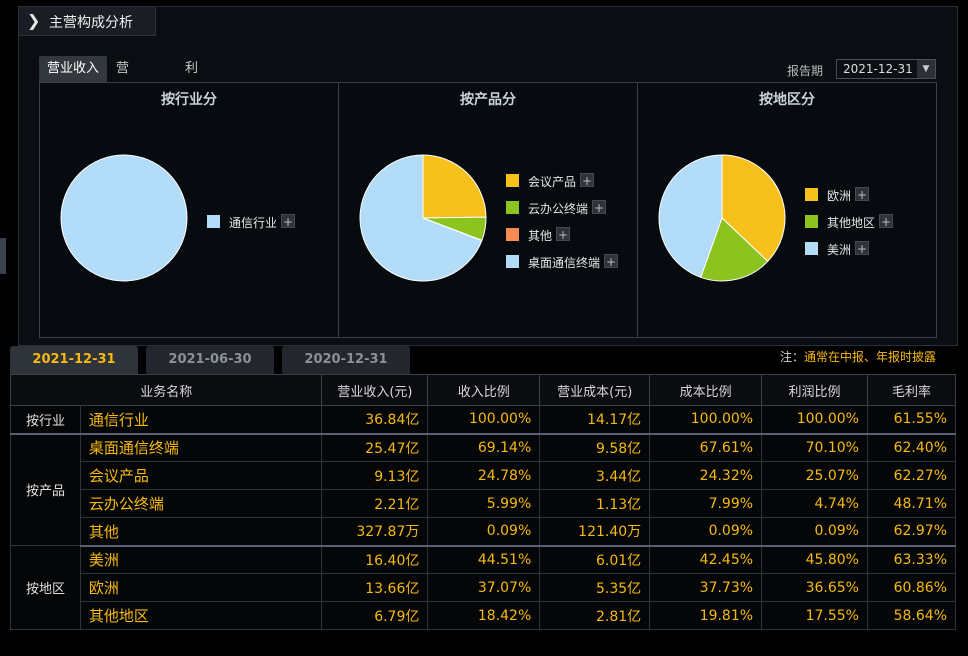 The image size is (968, 656). What do you see at coordinates (706, 587) in the screenshot?
I see `value-cell: 37.73%` at bounding box center [706, 587].